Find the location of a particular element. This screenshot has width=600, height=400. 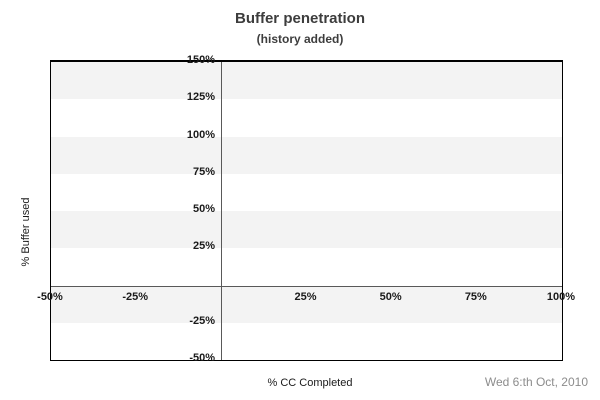

y-tick-label: 25% is located at coordinates (203, 246).